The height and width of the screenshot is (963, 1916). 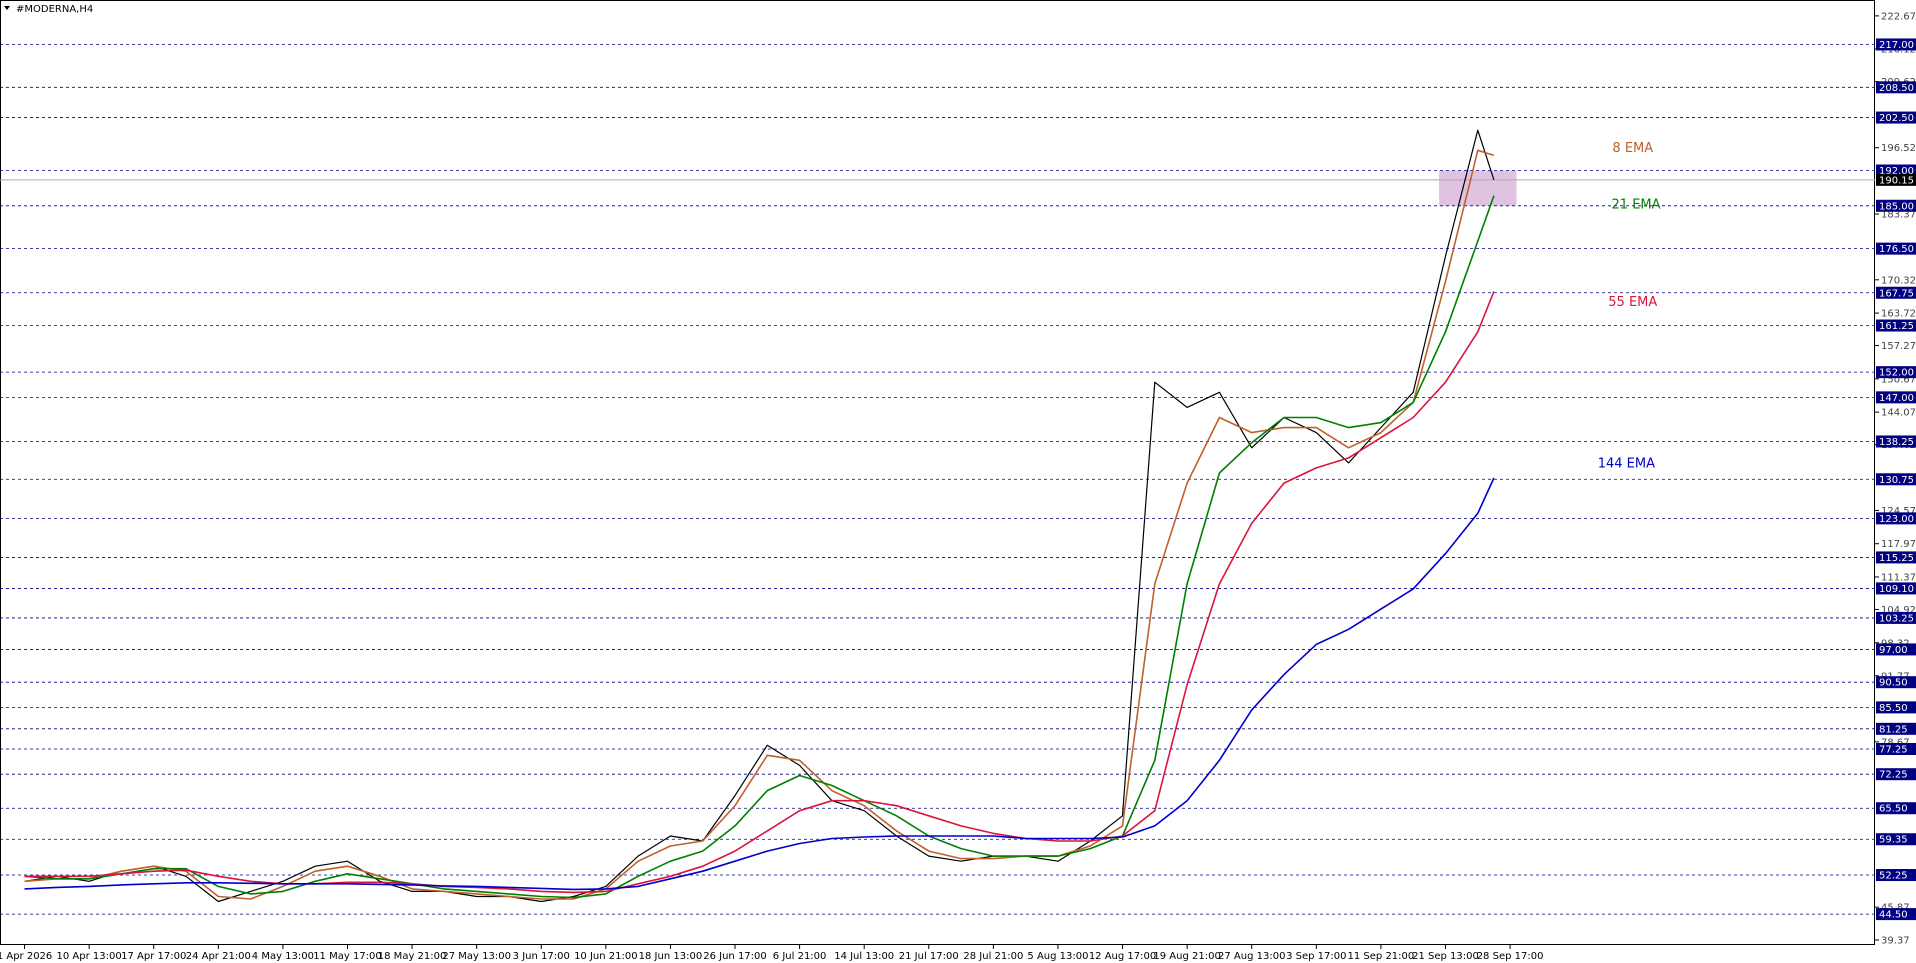 I want to click on level-label: 208.50, so click(x=1896, y=88).